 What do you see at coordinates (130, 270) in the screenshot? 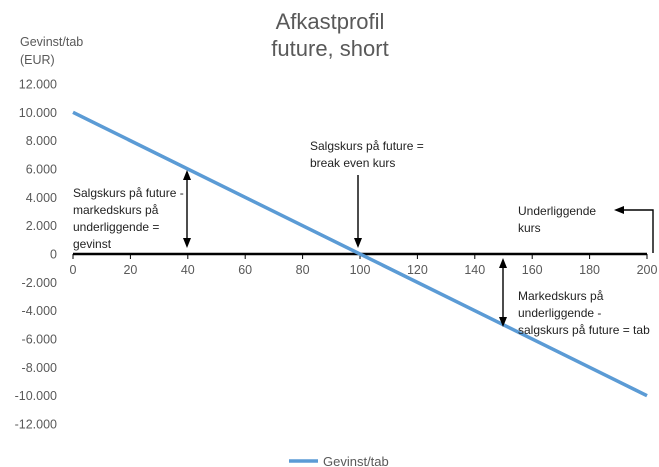
I see `x-tick-label: 20` at bounding box center [130, 270].